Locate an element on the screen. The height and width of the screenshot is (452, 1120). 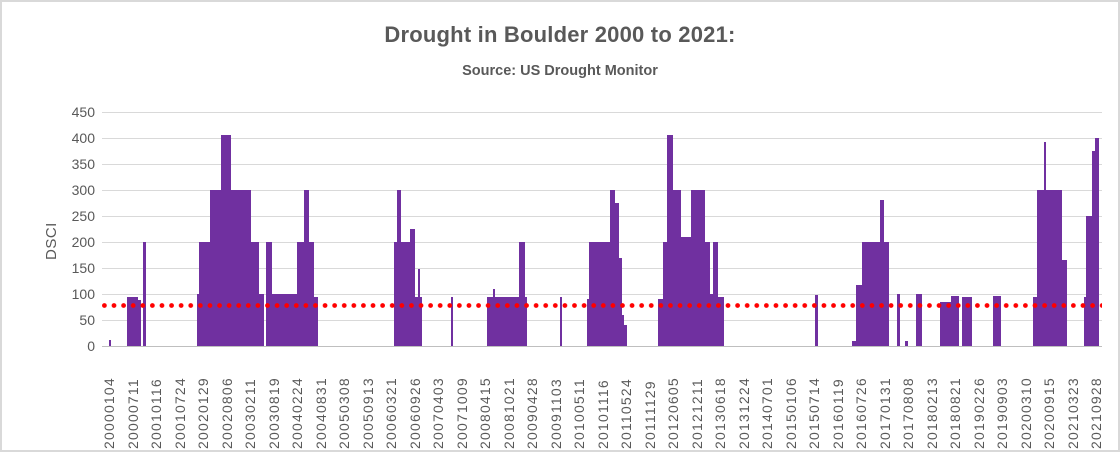
y-tick-label: 50 is located at coordinates (87, 320).